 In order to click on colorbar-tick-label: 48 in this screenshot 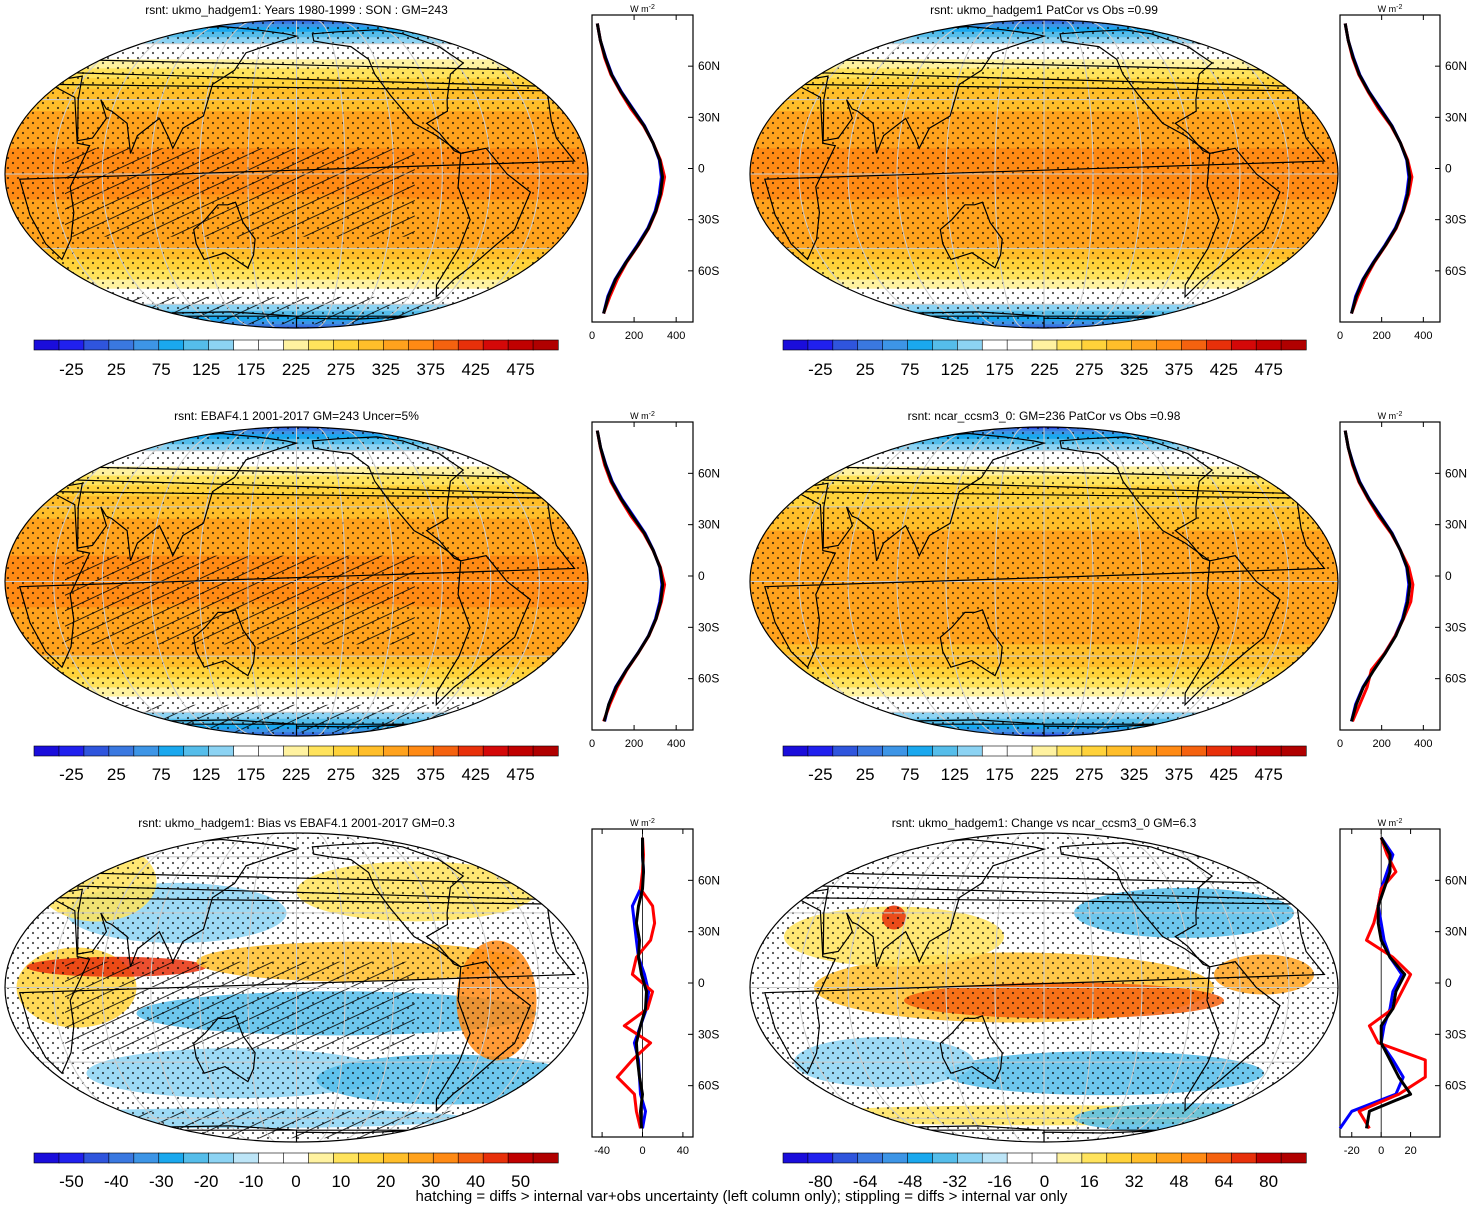, I will do `click(1179, 1180)`.